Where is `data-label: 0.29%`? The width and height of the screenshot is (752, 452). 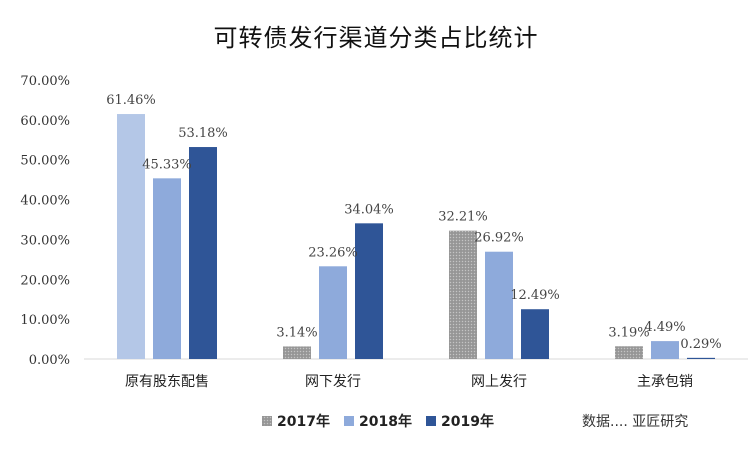 data-label: 0.29% is located at coordinates (700, 344).